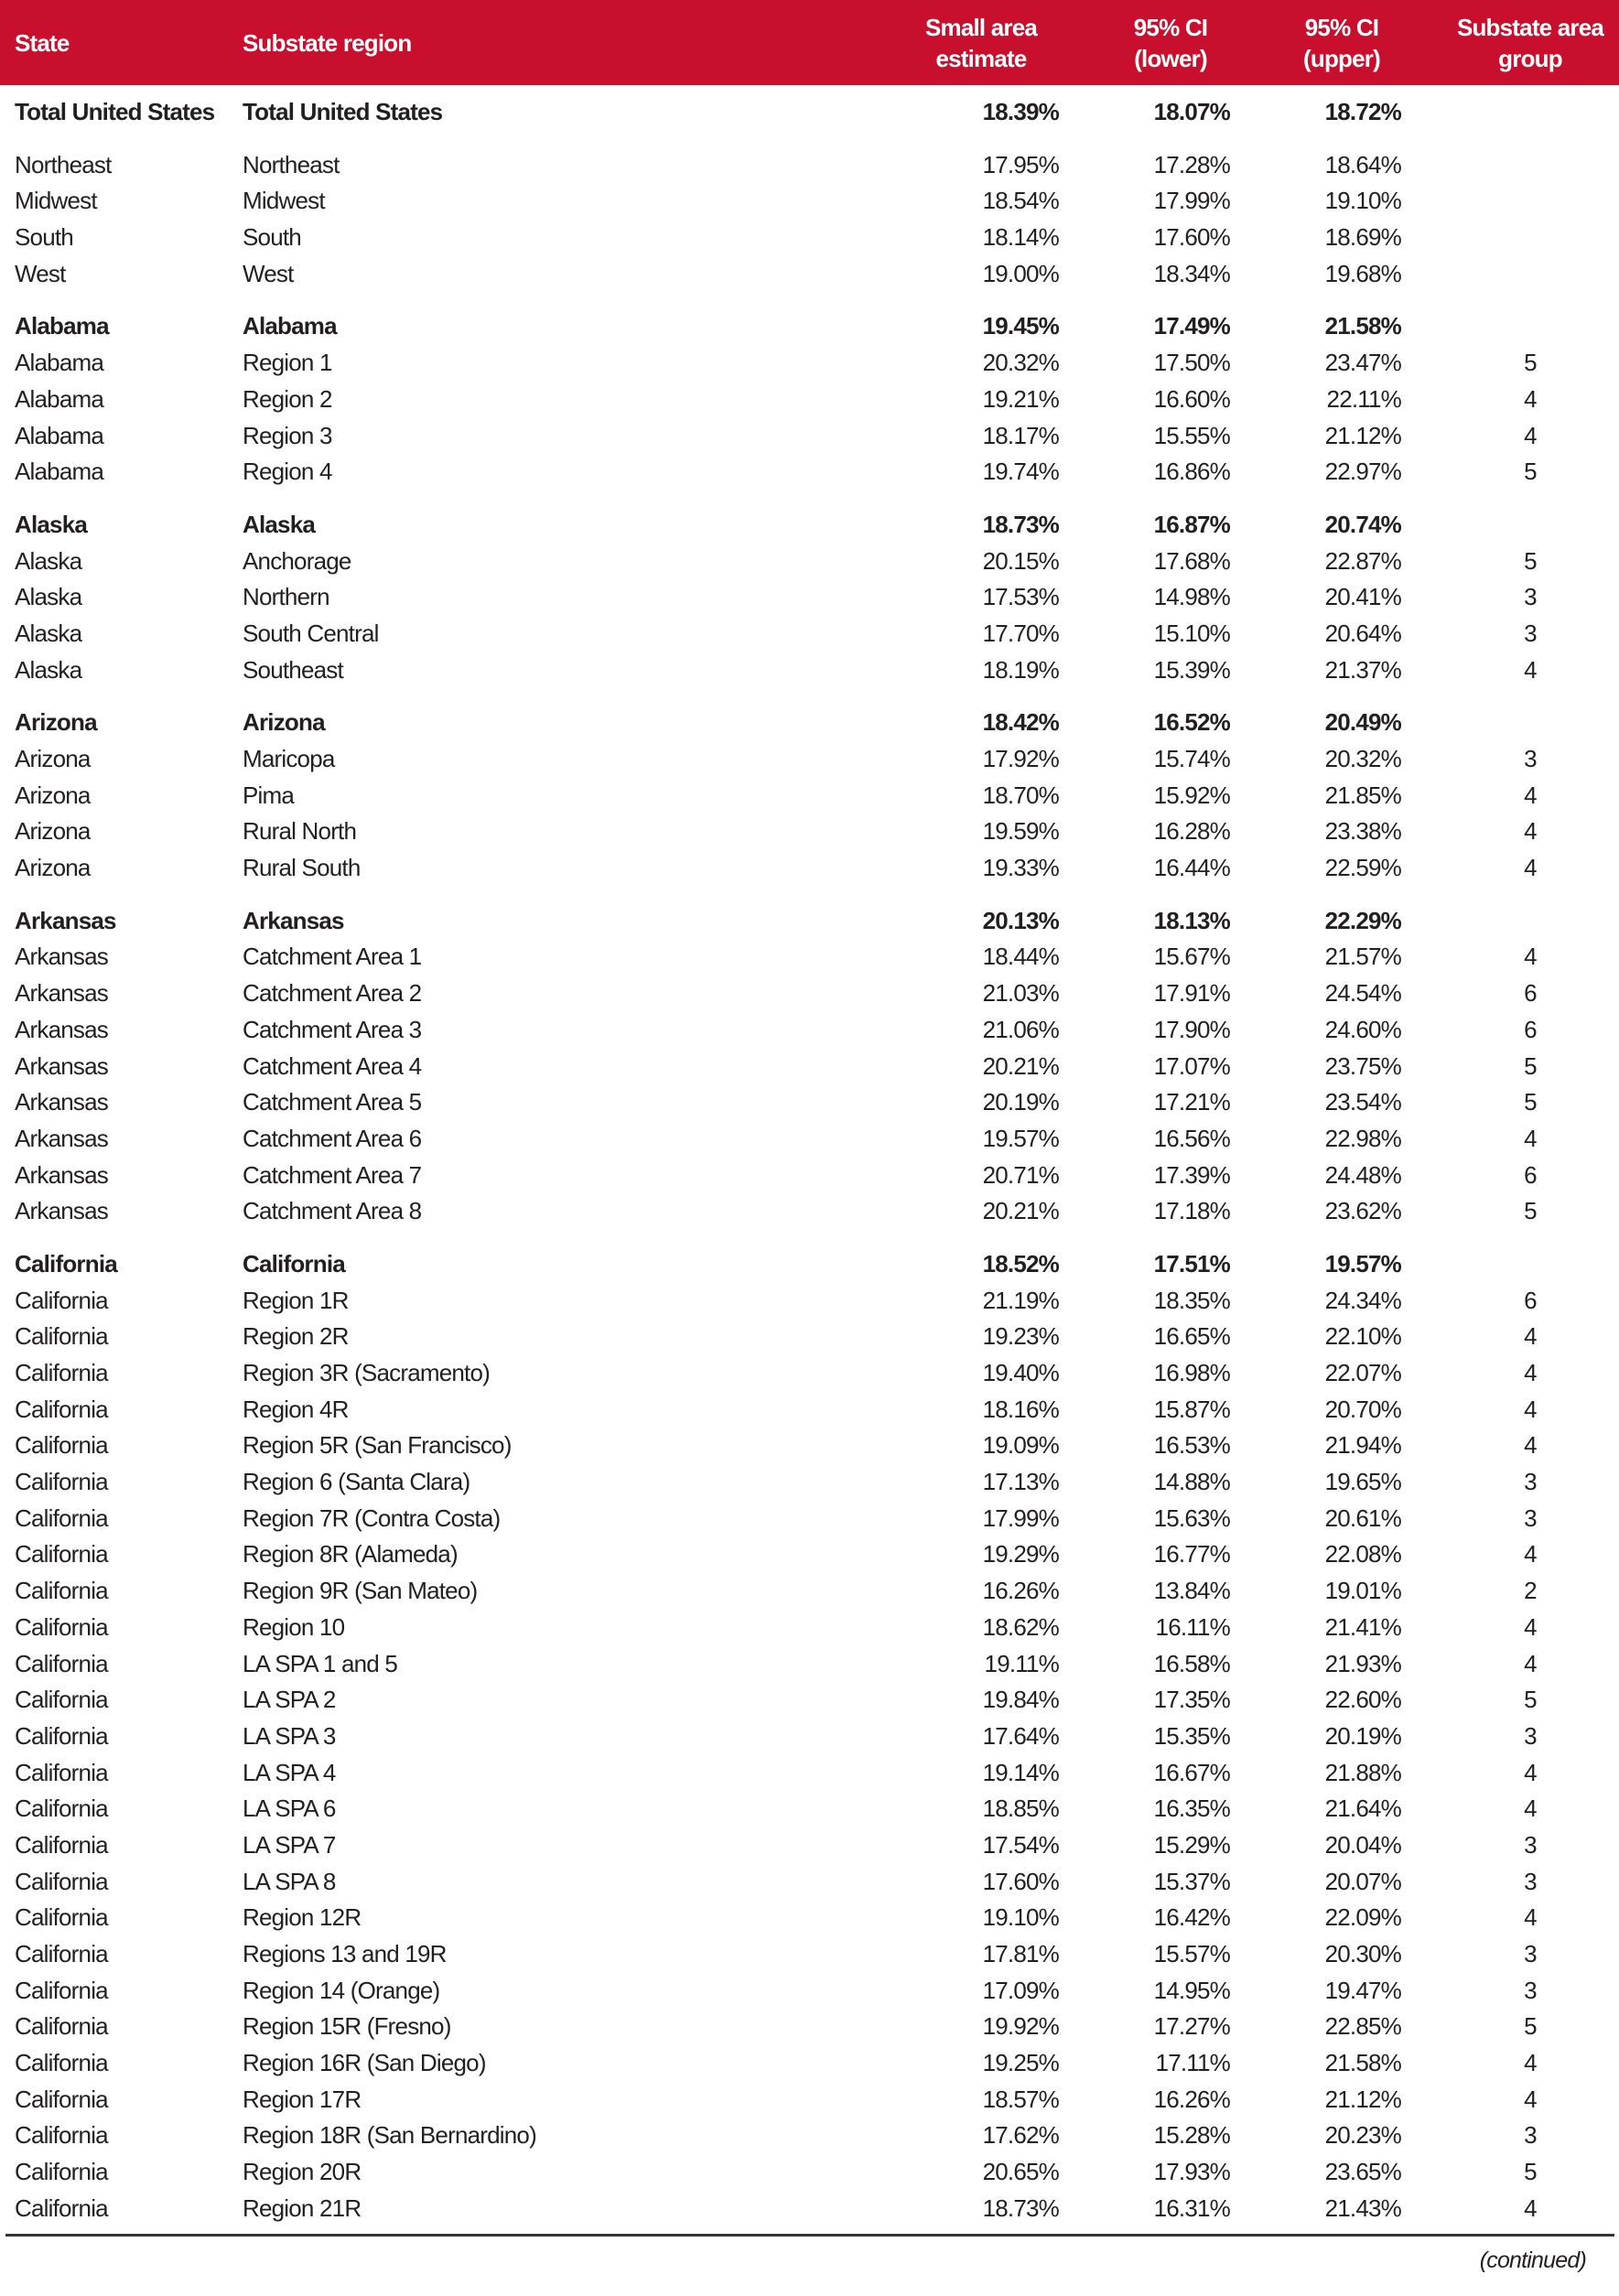 The height and width of the screenshot is (2296, 1619). I want to click on cell-estimate: 18.85%, so click(1021, 1809).